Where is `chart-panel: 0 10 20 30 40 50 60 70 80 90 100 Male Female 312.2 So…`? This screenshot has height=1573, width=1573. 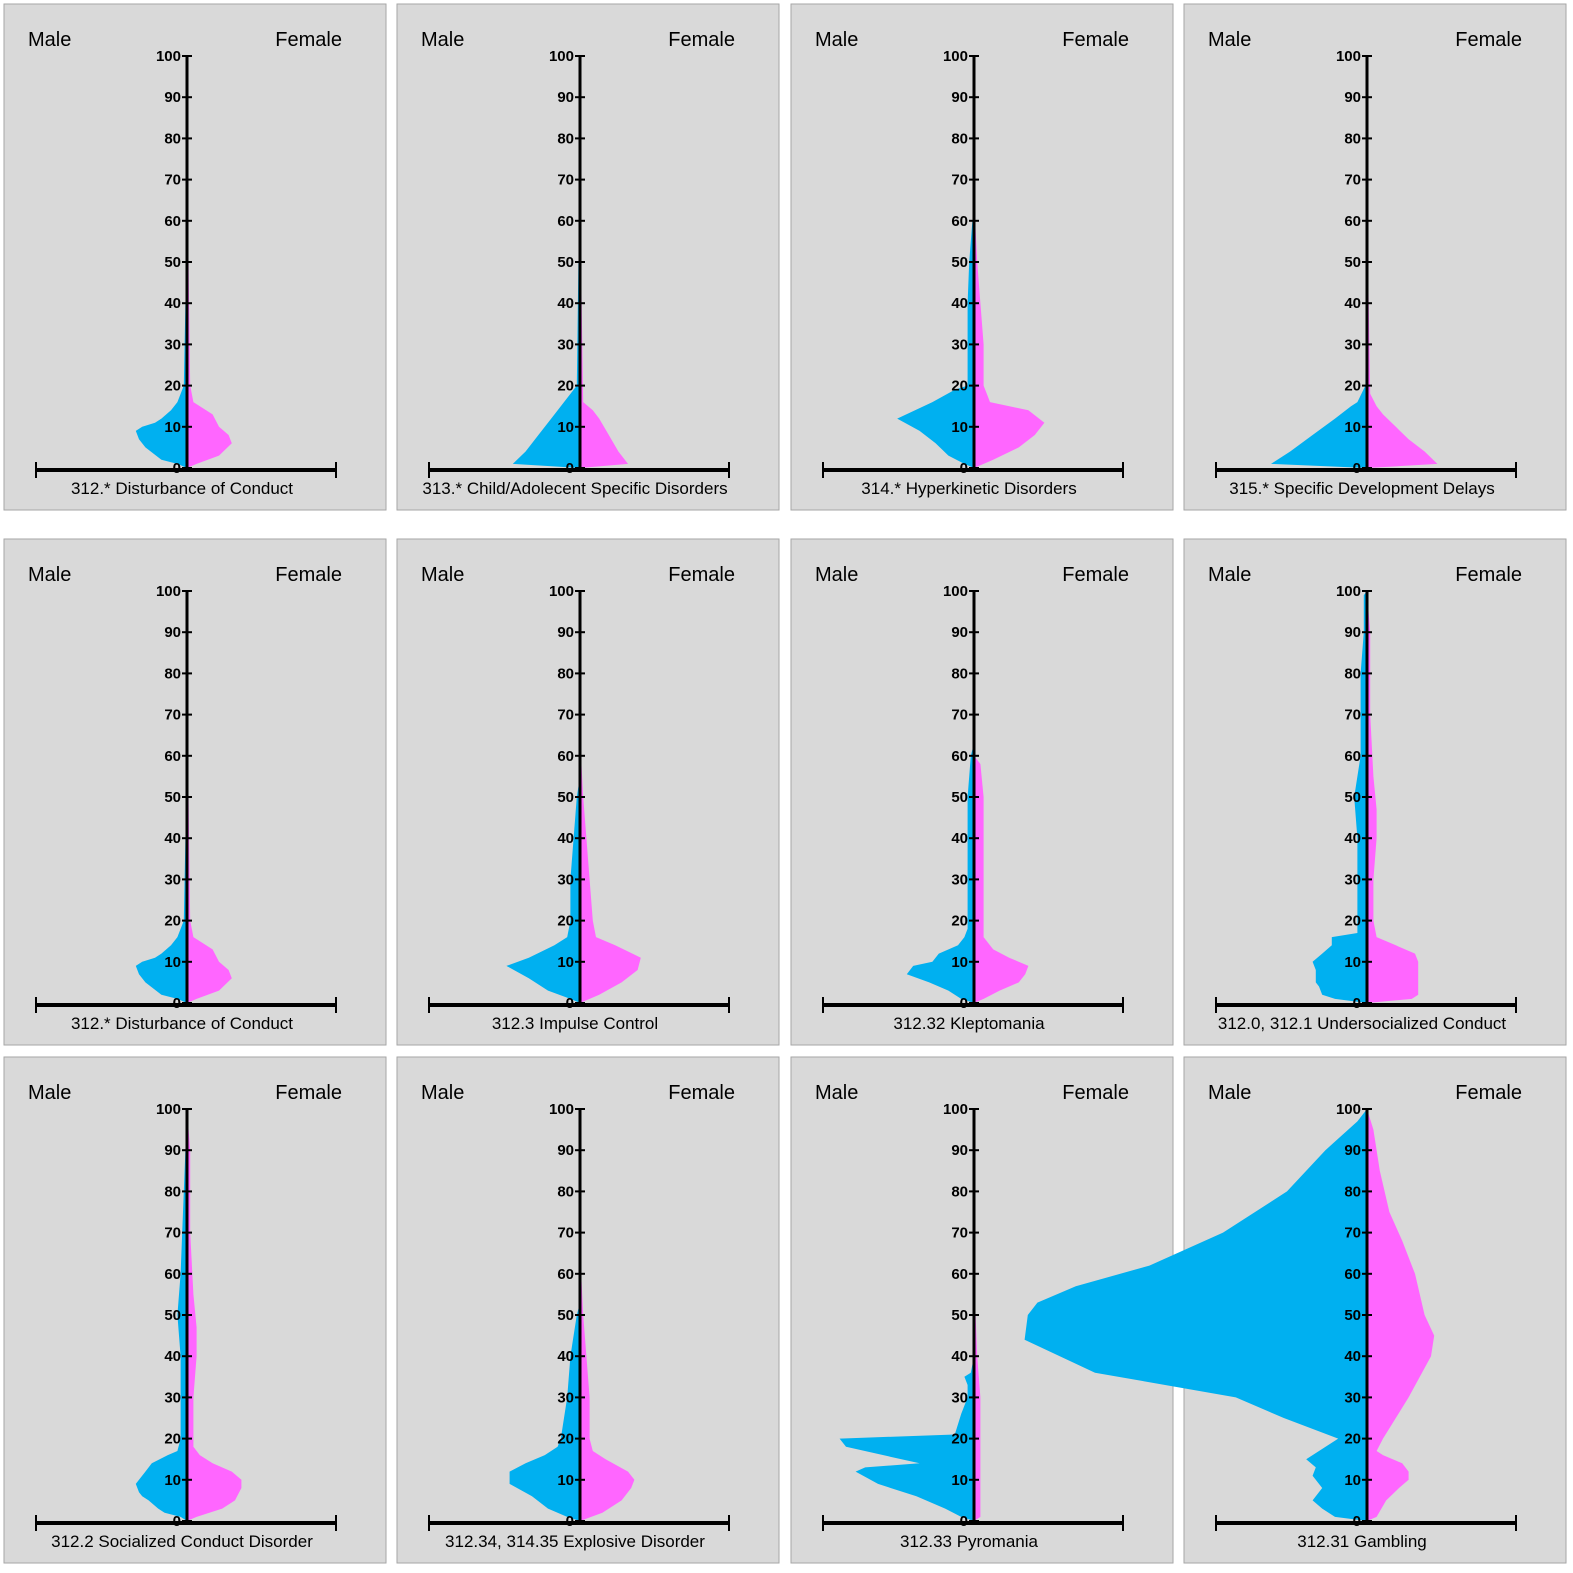 chart-panel: 0 10 20 30 40 50 60 70 80 90 100 Male Female 312.2 So… is located at coordinates (195, 1310).